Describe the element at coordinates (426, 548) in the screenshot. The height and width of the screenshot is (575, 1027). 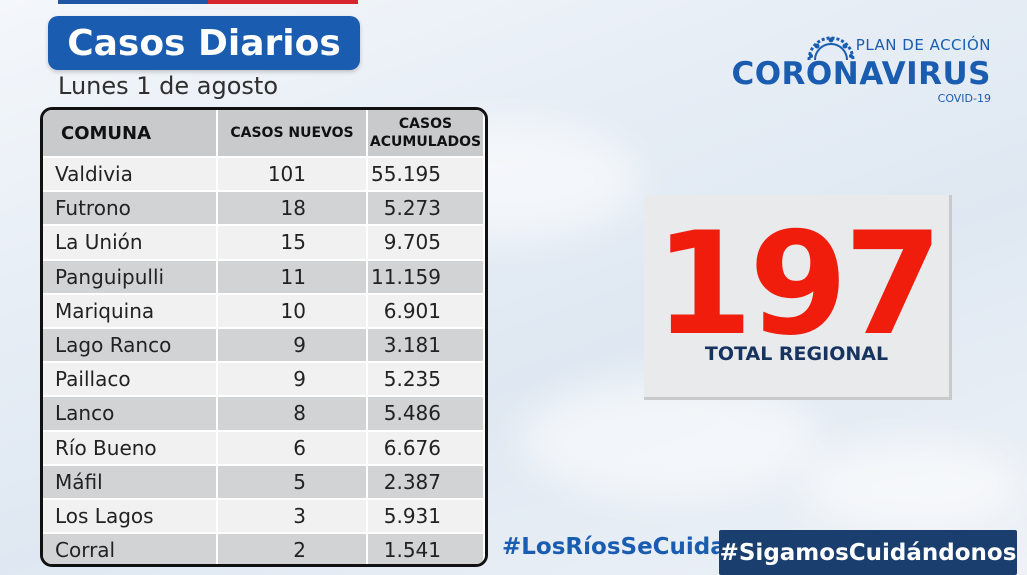
I see `cell-casos-acumulados: 1.541` at that location.